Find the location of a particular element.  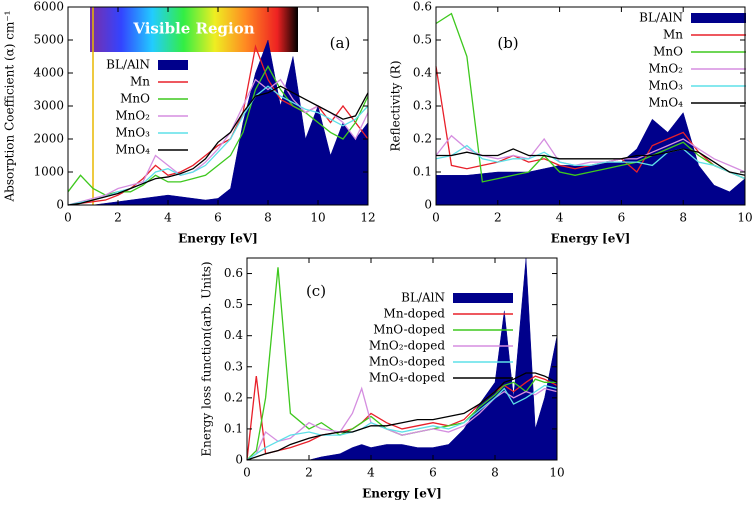

legend-label: MnO-doped is located at coordinates (409, 330).